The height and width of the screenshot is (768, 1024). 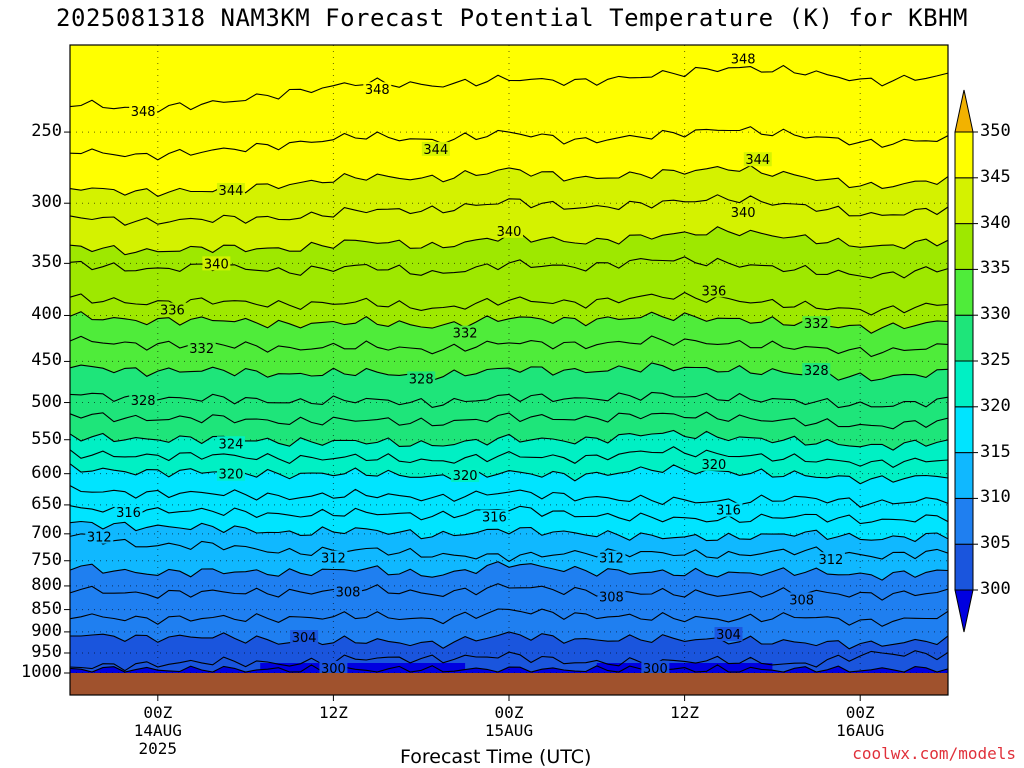 I want to click on colorbar-label: 340, so click(x=995, y=222).